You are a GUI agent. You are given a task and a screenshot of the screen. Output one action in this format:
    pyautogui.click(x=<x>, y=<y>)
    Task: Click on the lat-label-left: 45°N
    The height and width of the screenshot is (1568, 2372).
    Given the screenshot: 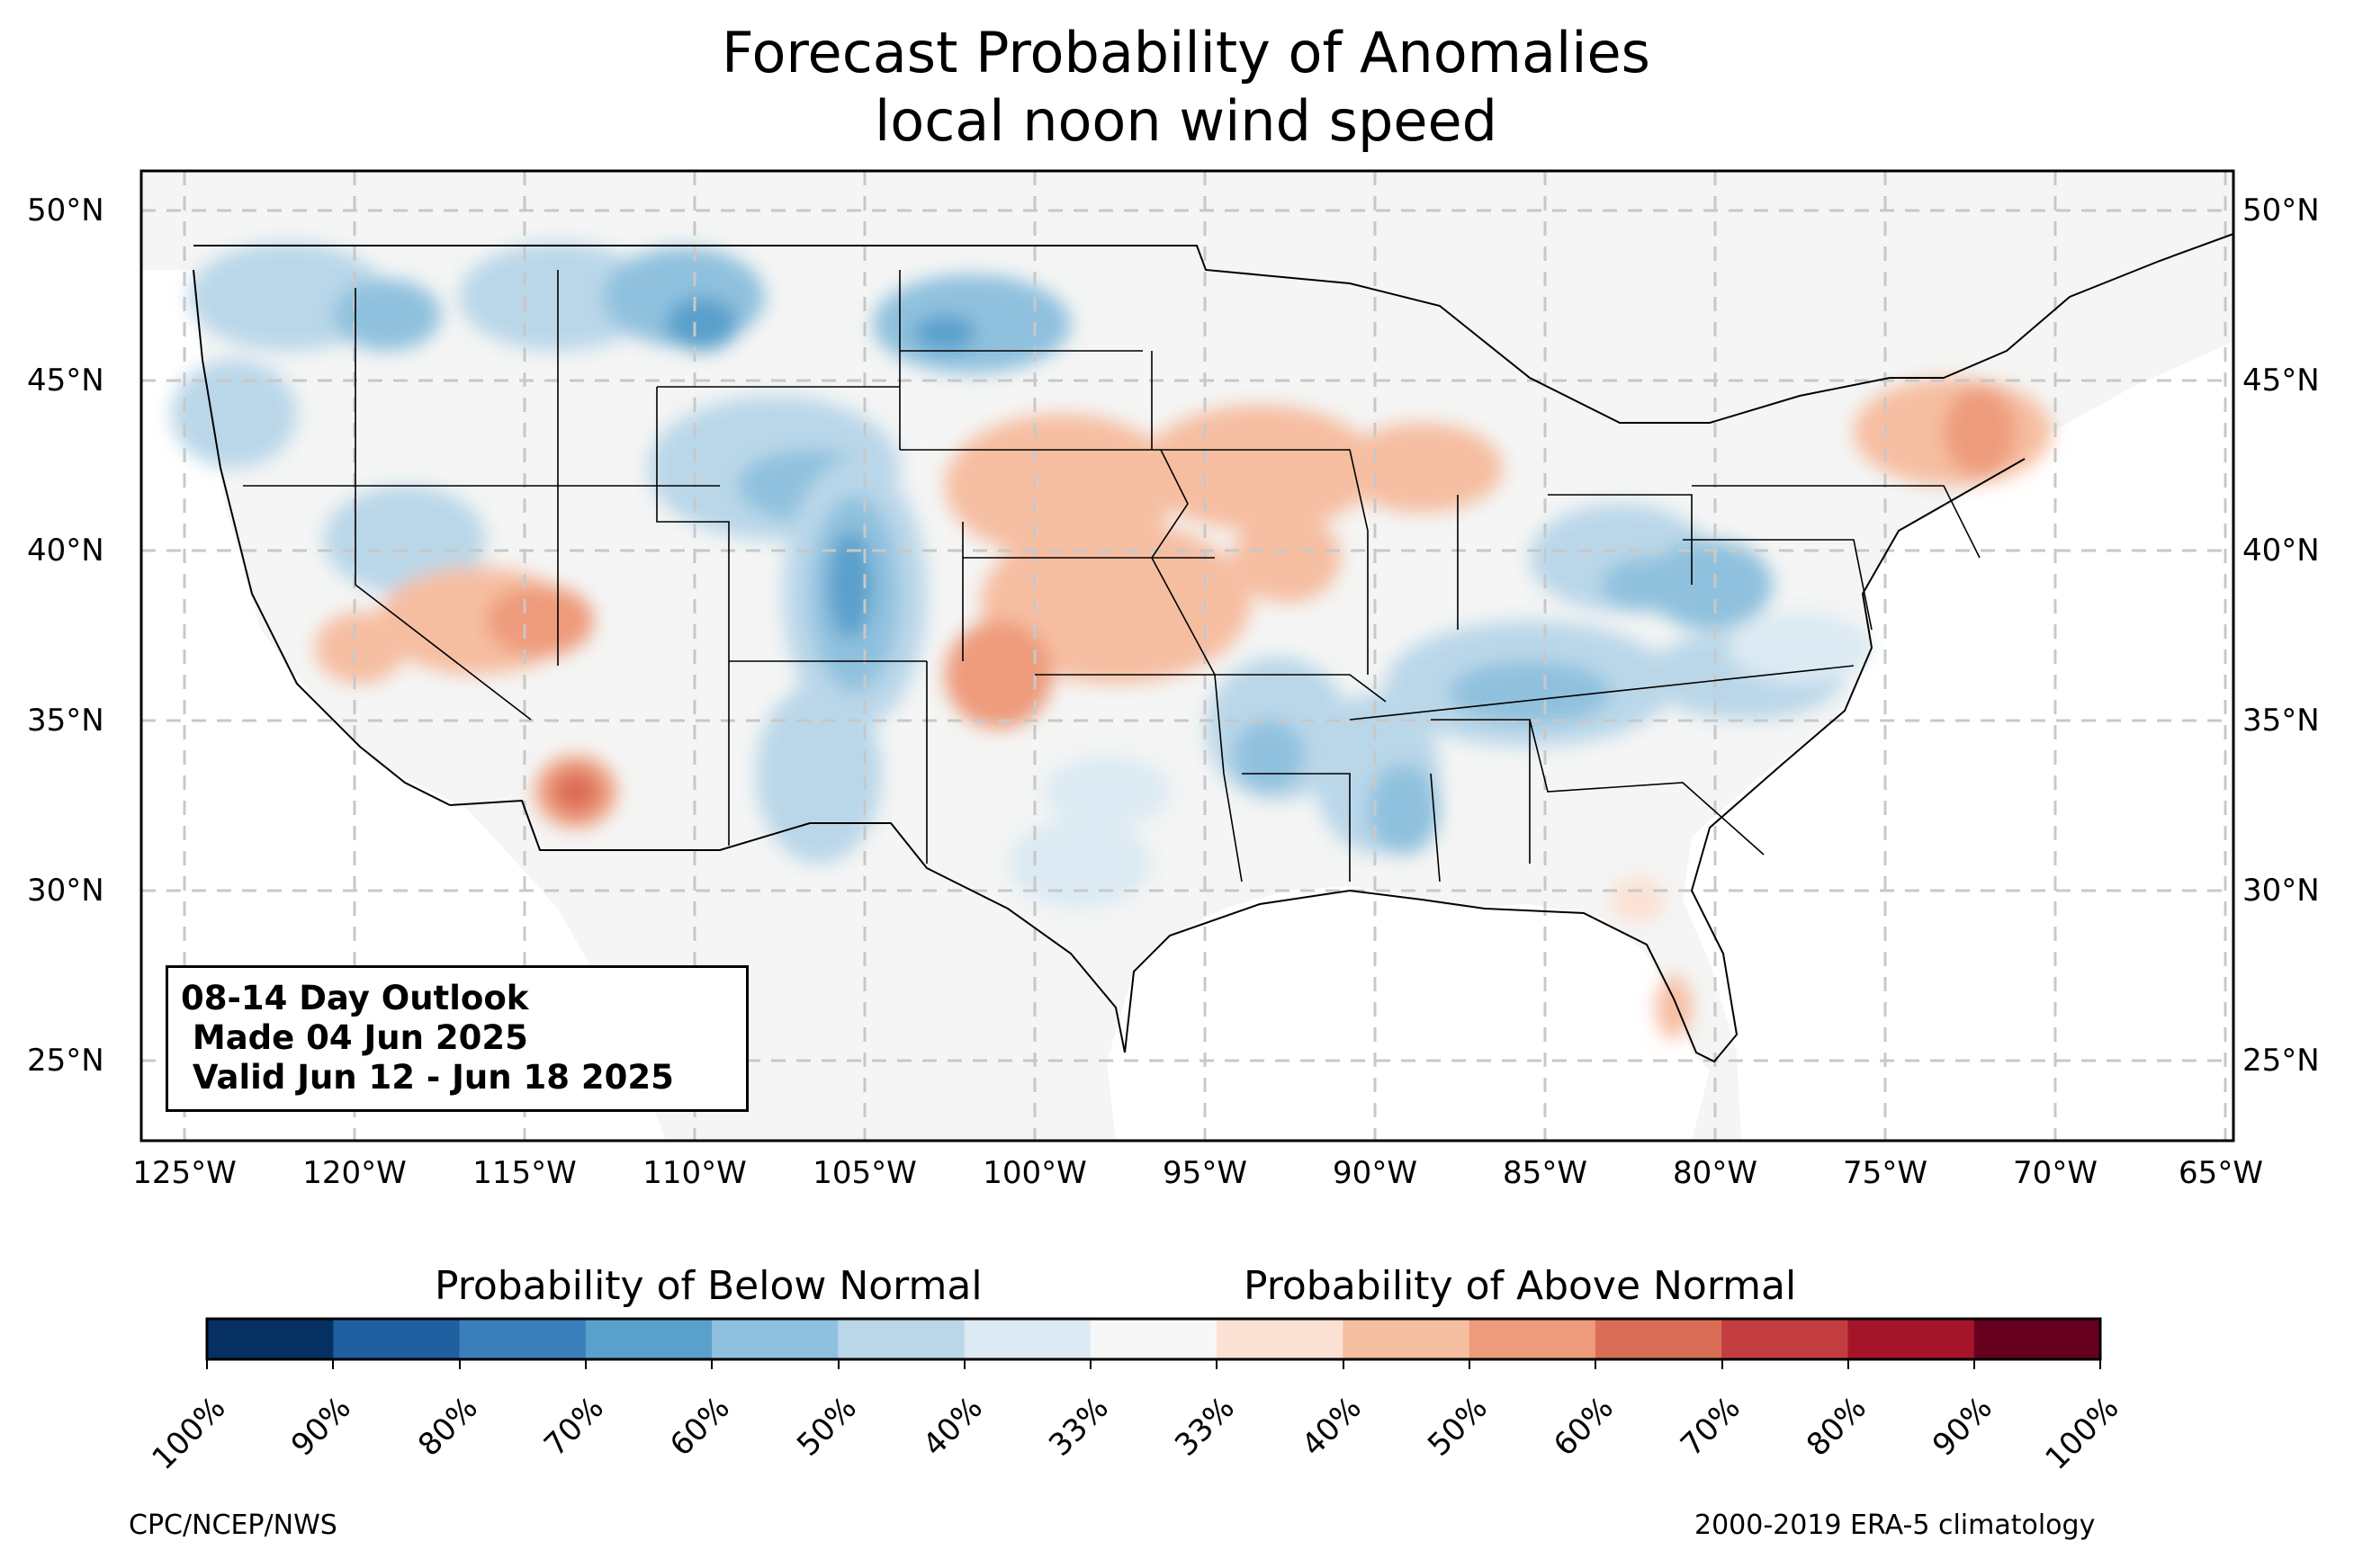 What is the action you would take?
    pyautogui.click(x=65, y=381)
    